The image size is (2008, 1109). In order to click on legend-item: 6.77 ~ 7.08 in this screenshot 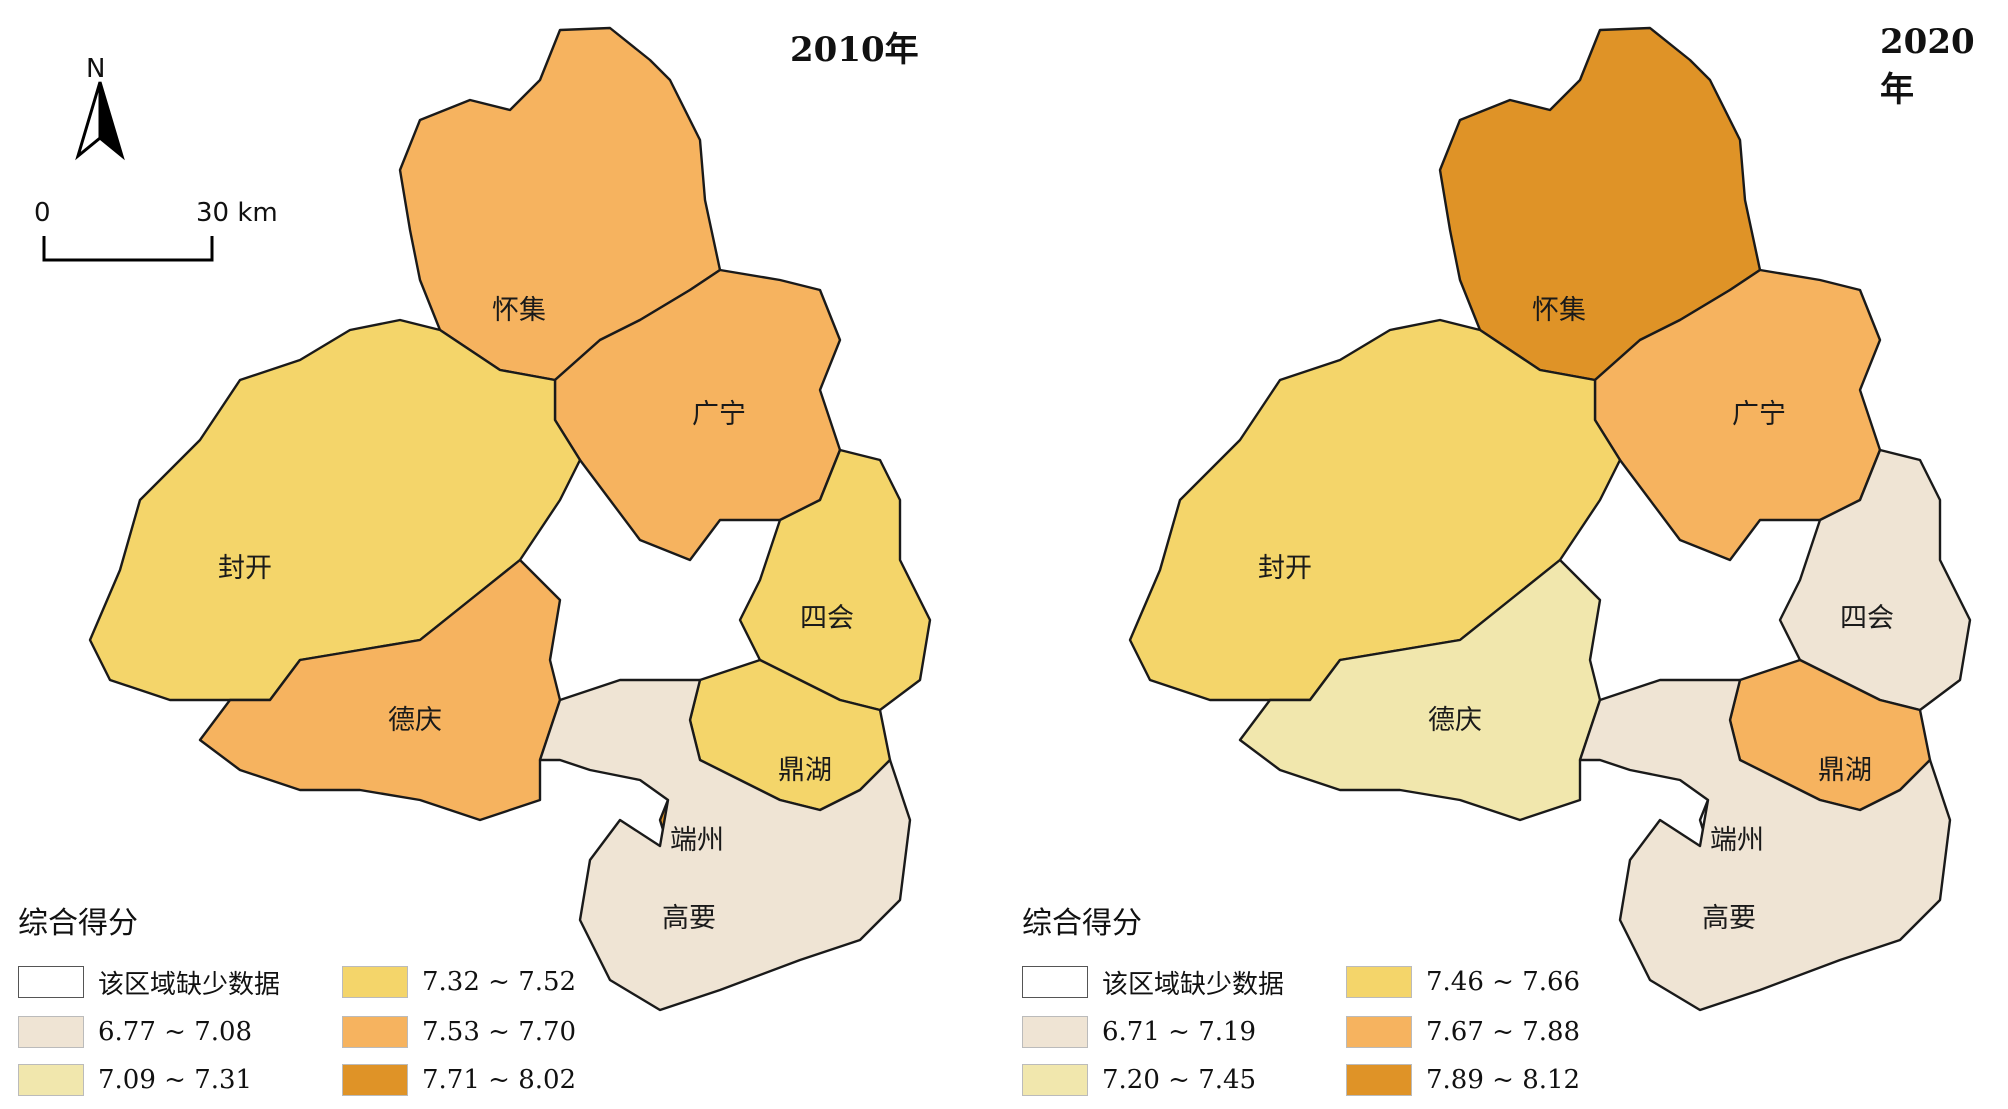, I will do `click(135, 1032)`.